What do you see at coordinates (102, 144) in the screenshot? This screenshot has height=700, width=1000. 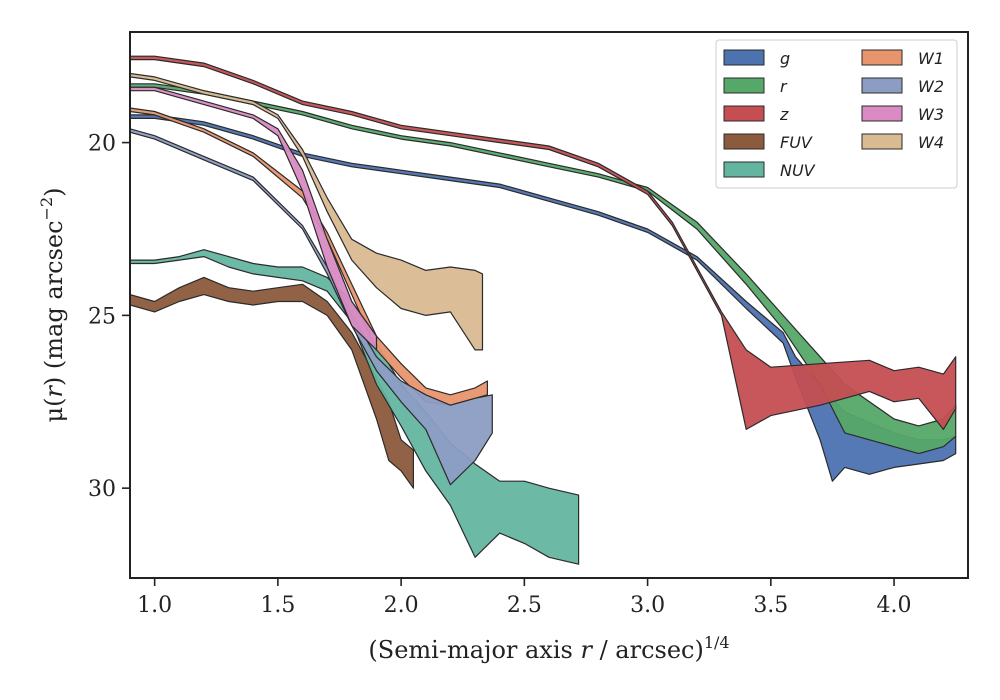 I see `y-tick-label: 20` at bounding box center [102, 144].